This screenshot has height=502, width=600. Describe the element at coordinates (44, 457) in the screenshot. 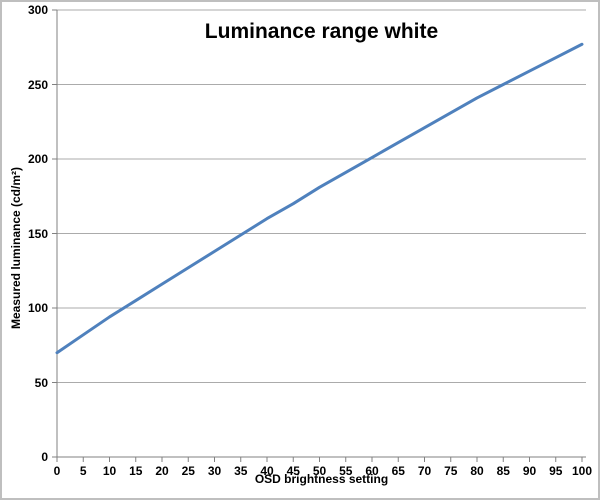

I see `y-tick-label: 0` at that location.